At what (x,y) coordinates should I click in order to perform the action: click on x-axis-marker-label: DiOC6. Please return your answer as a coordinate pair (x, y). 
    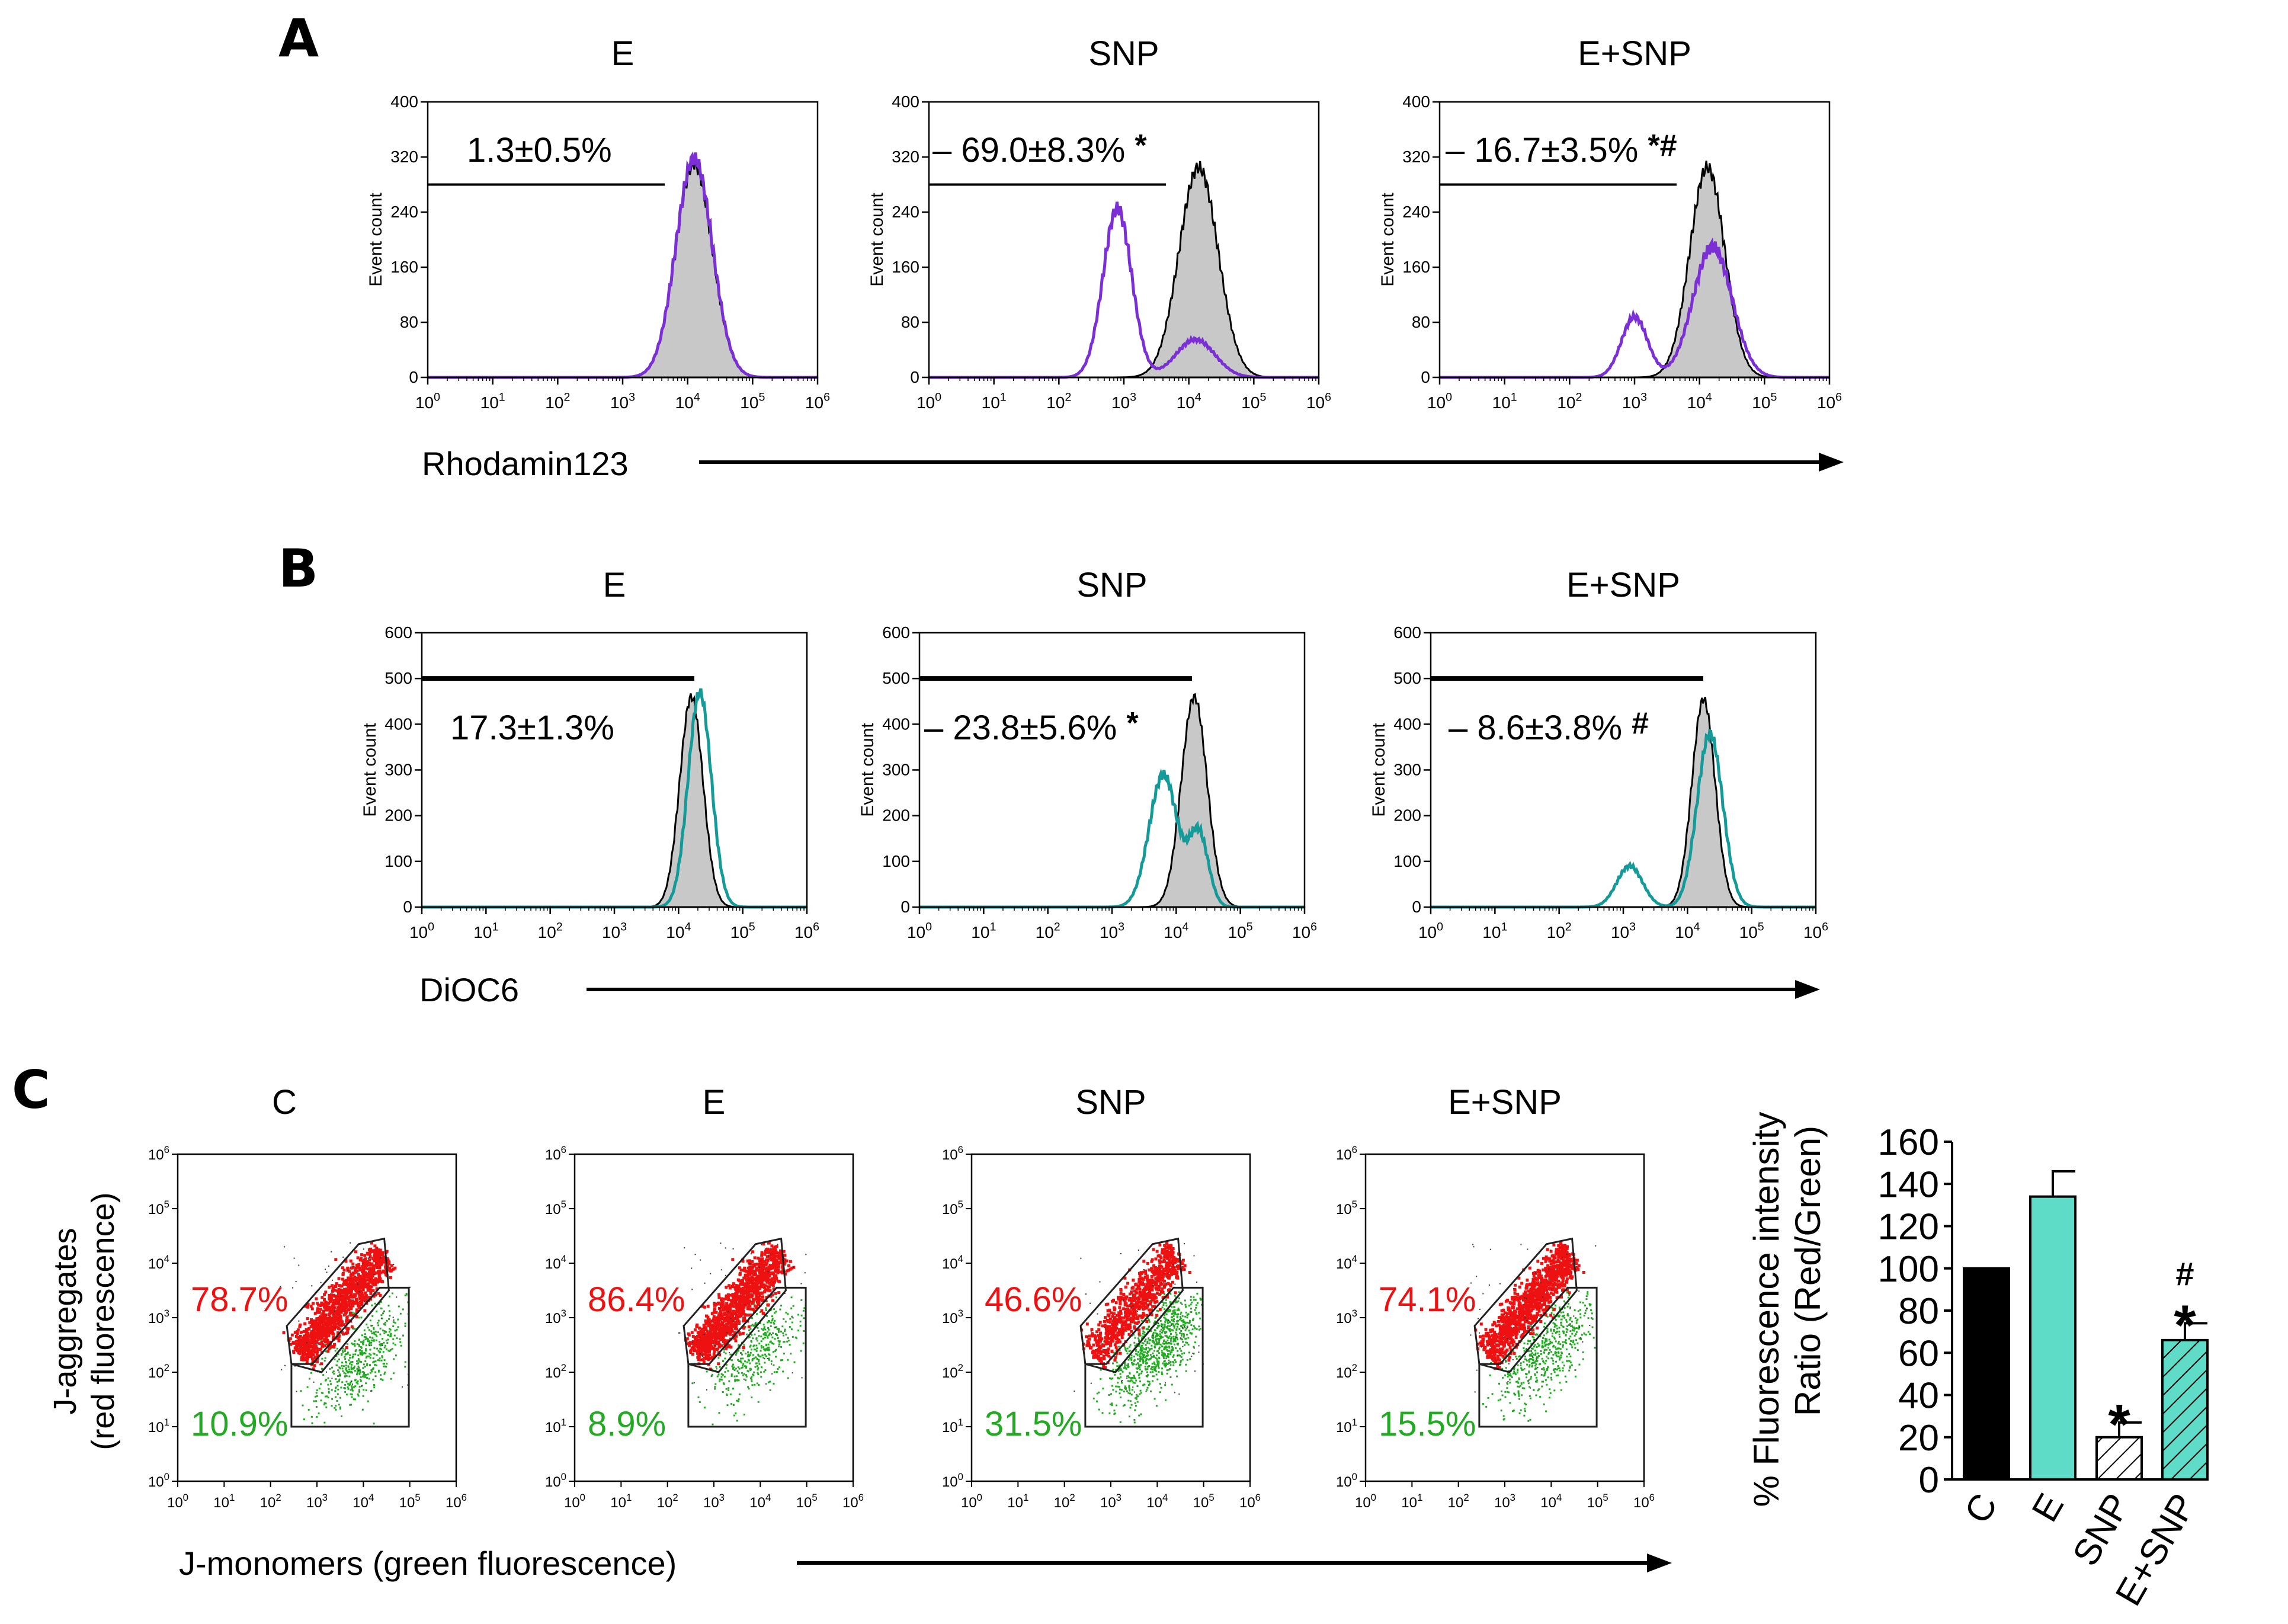
    Looking at the image, I should click on (469, 989).